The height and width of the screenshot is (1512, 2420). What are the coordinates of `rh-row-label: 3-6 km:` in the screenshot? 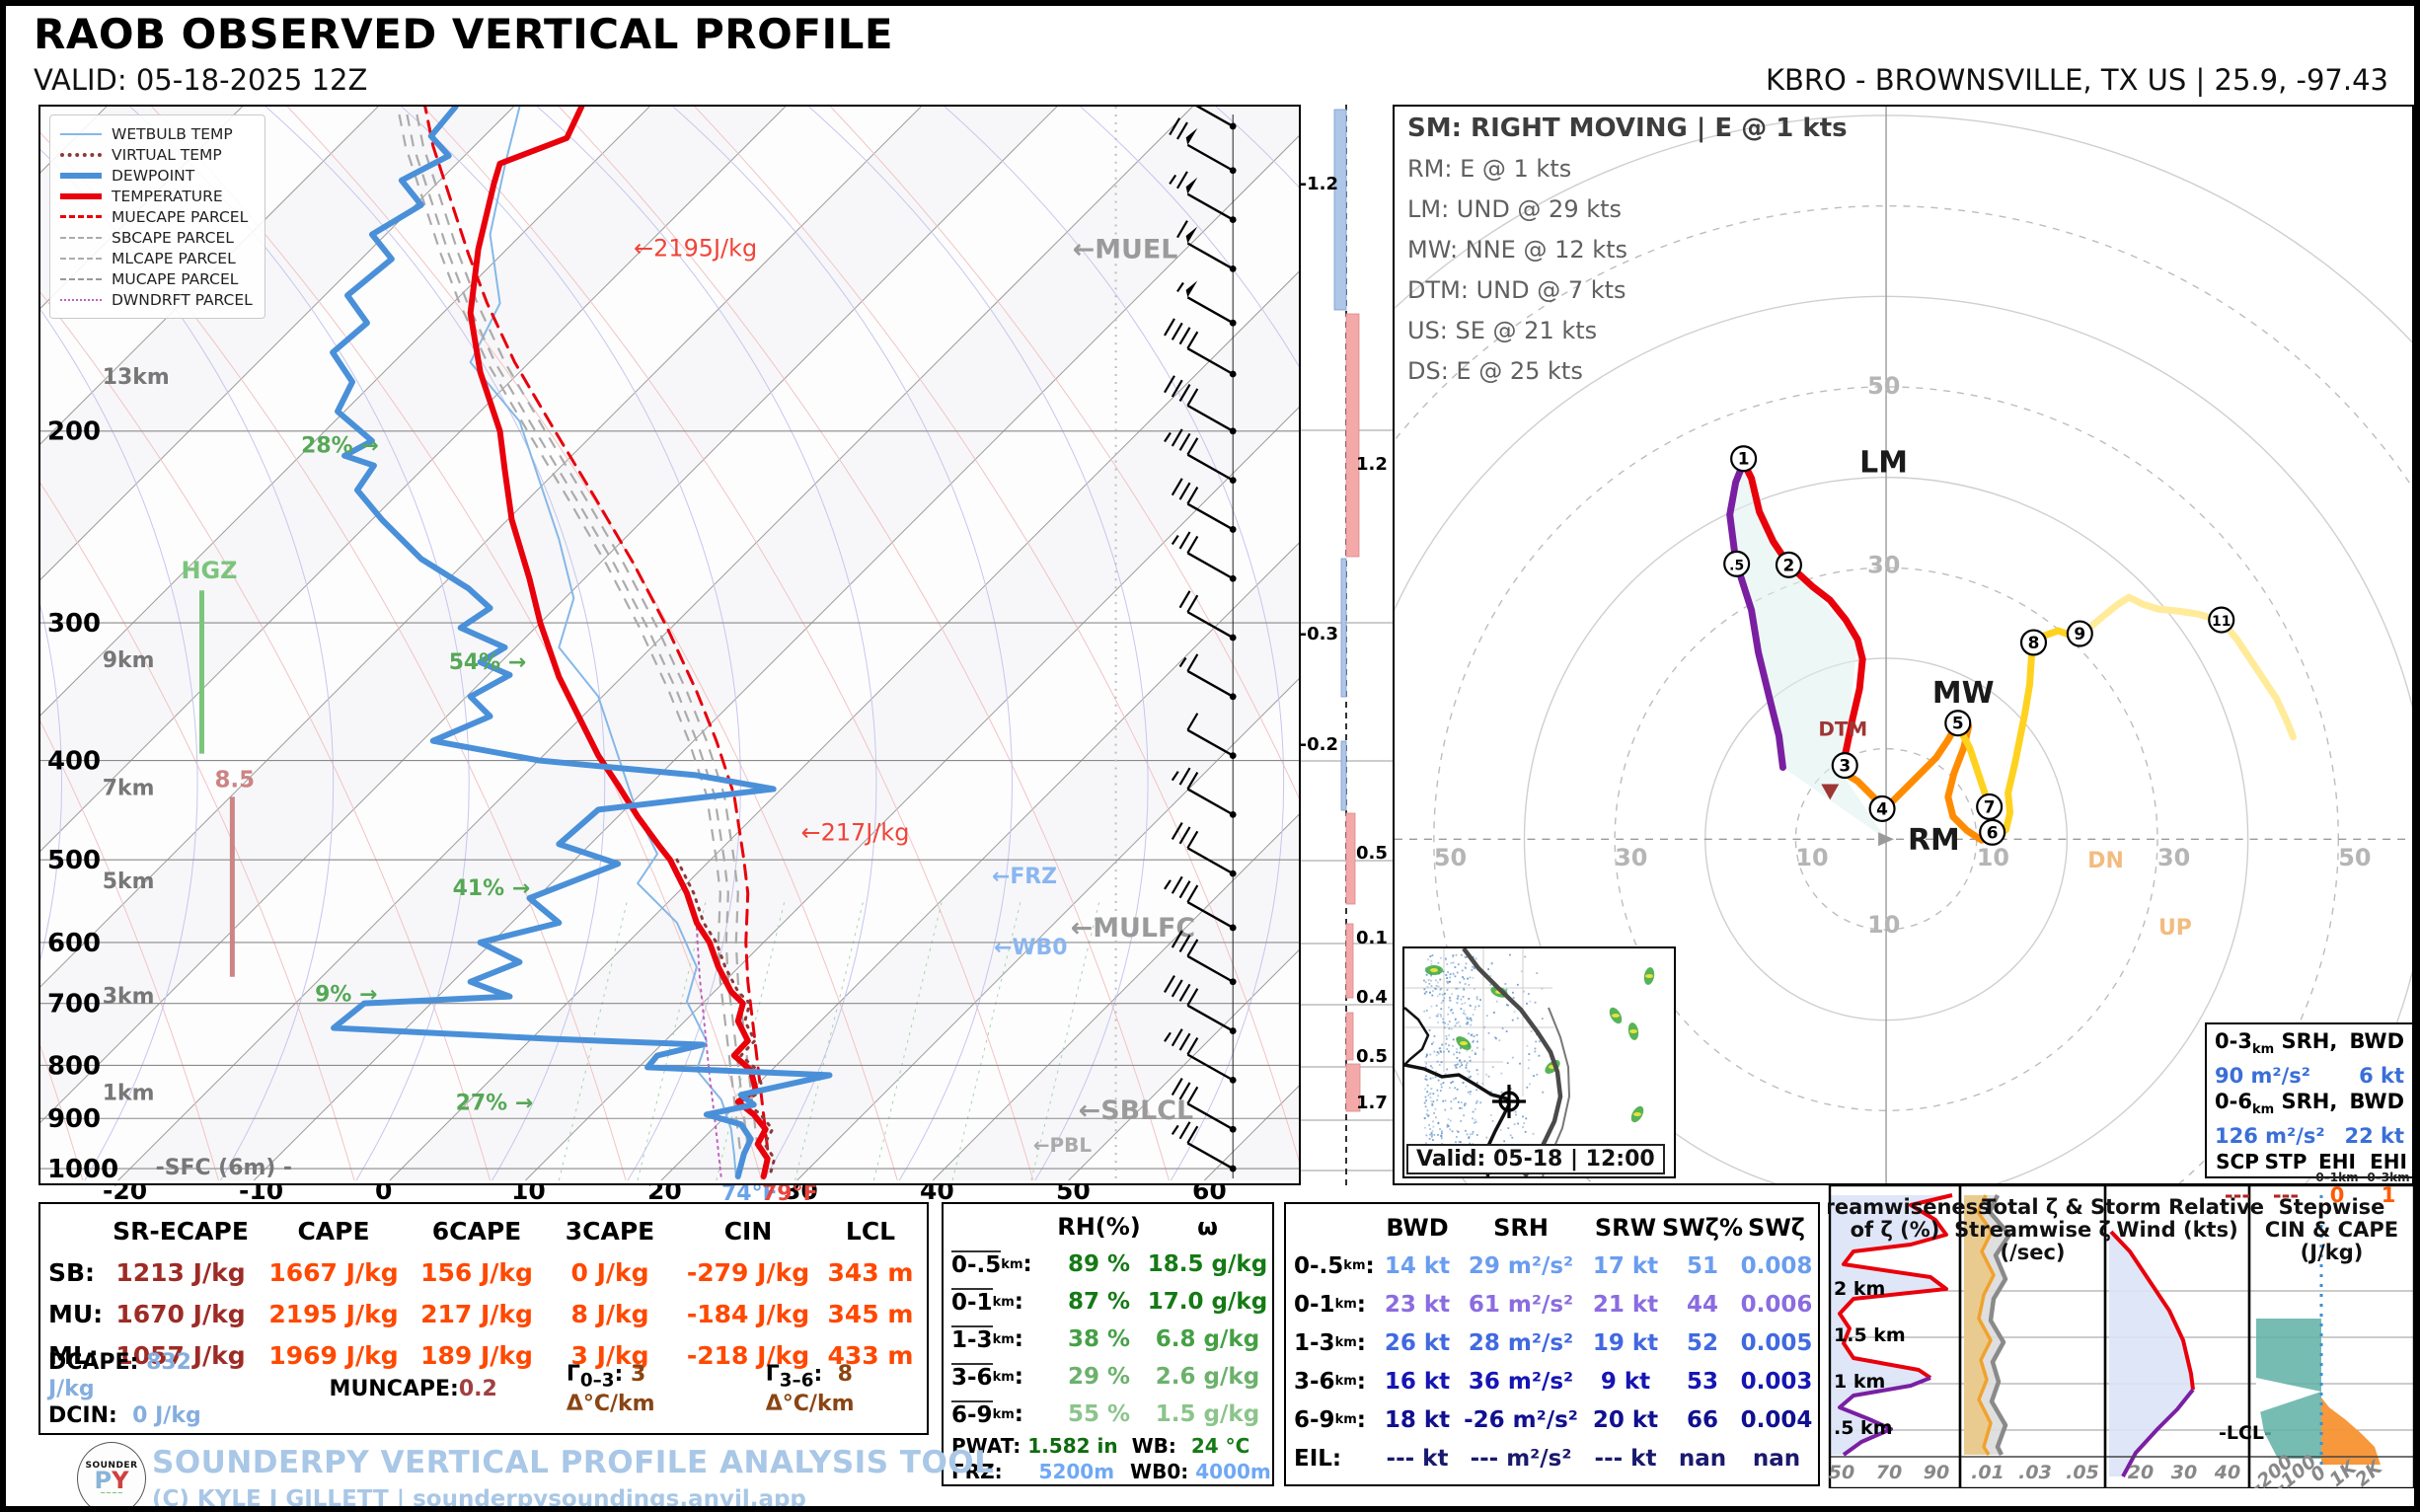 It's located at (987, 1377).